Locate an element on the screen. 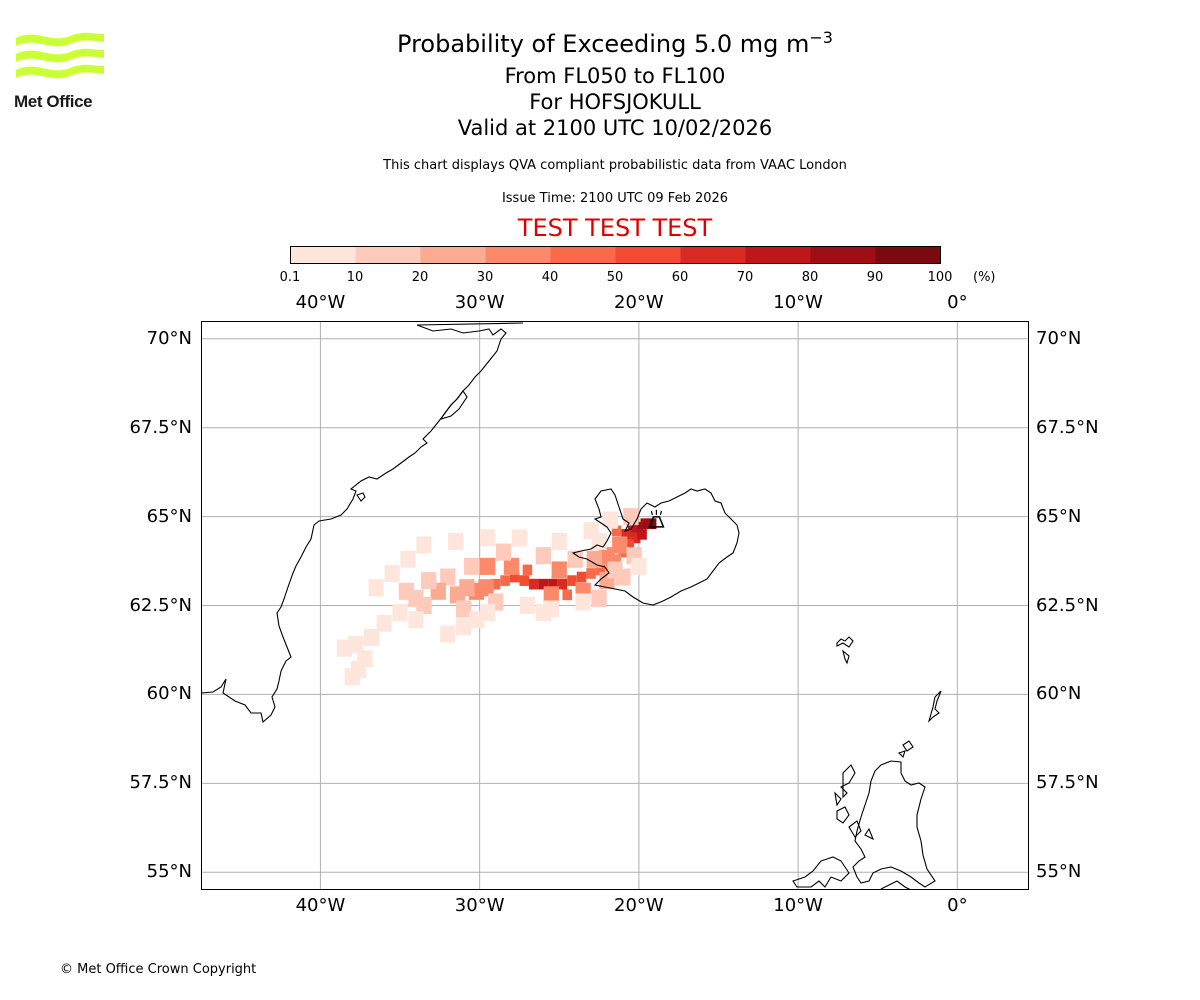 Image resolution: width=1200 pixels, height=1000 pixels. colorbar-tick-label: 100 is located at coordinates (940, 277).